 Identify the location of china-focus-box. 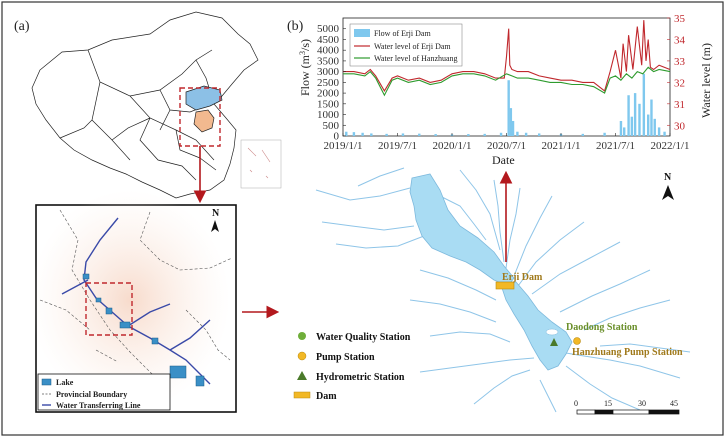
(200, 117).